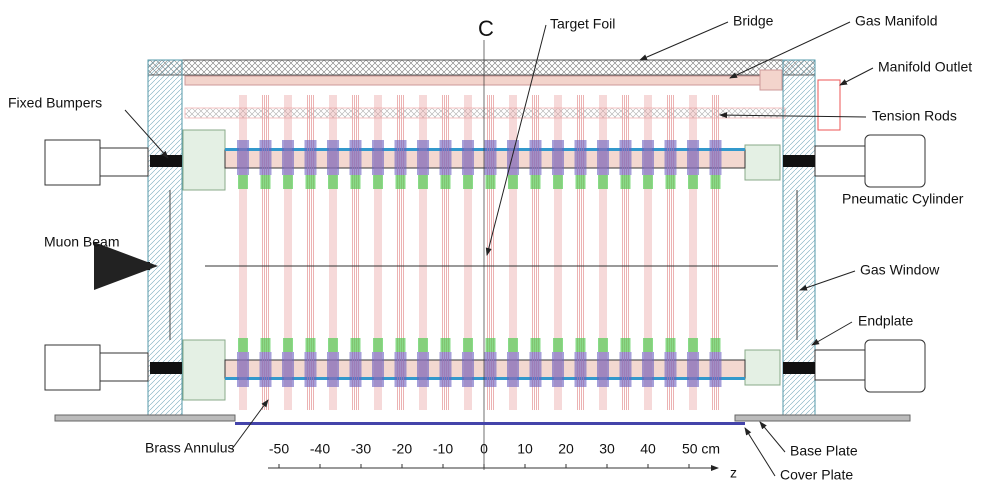 The width and height of the screenshot is (990, 482). What do you see at coordinates (829, 105) in the screenshot?
I see `manifold-outlet` at bounding box center [829, 105].